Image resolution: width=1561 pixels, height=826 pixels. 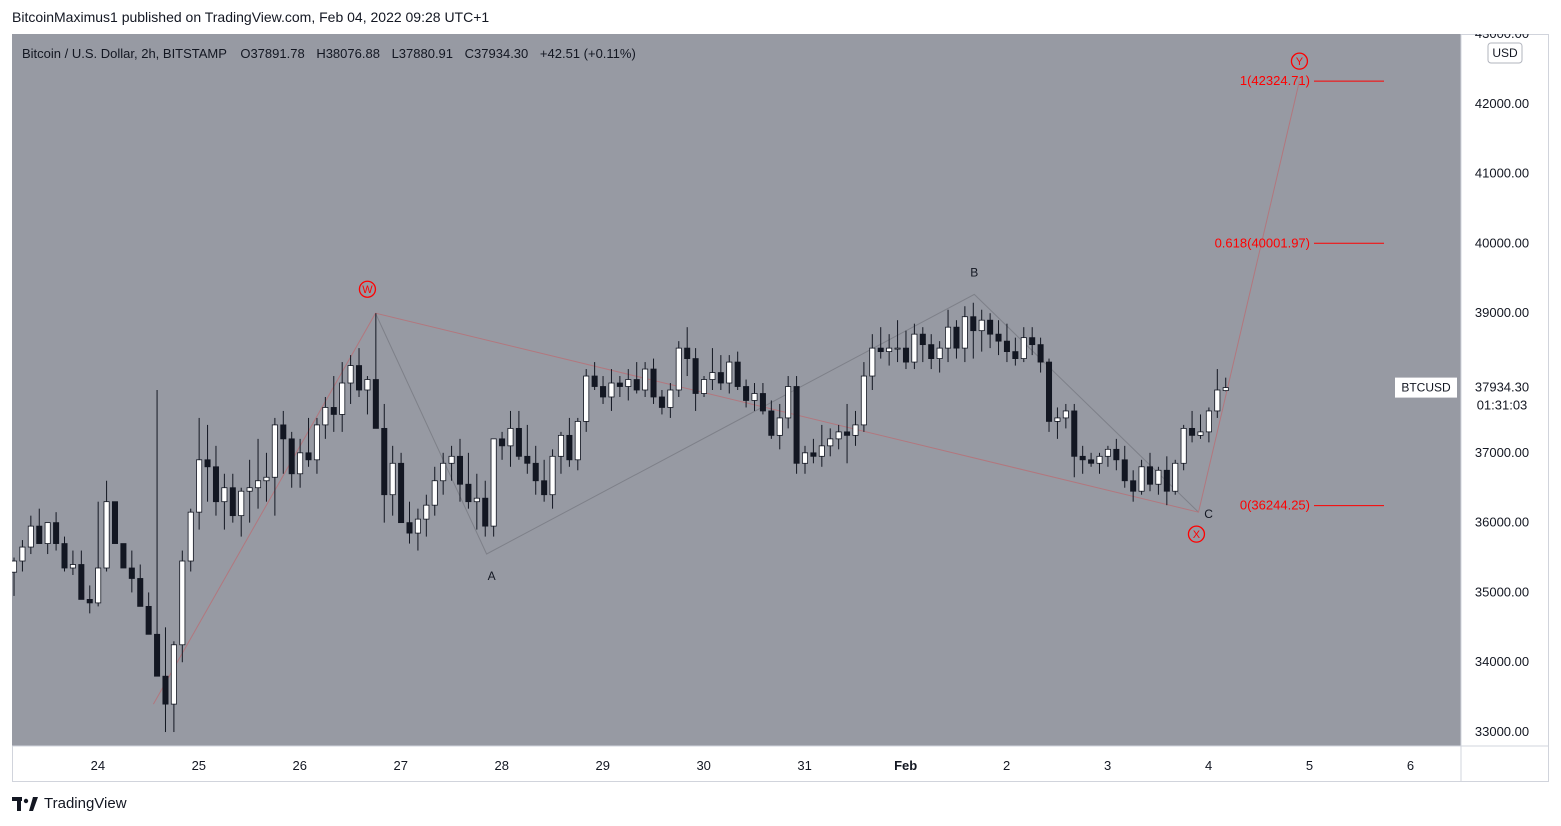 I want to click on fib-level-label: 0.618(40001.97), so click(x=1262, y=242).